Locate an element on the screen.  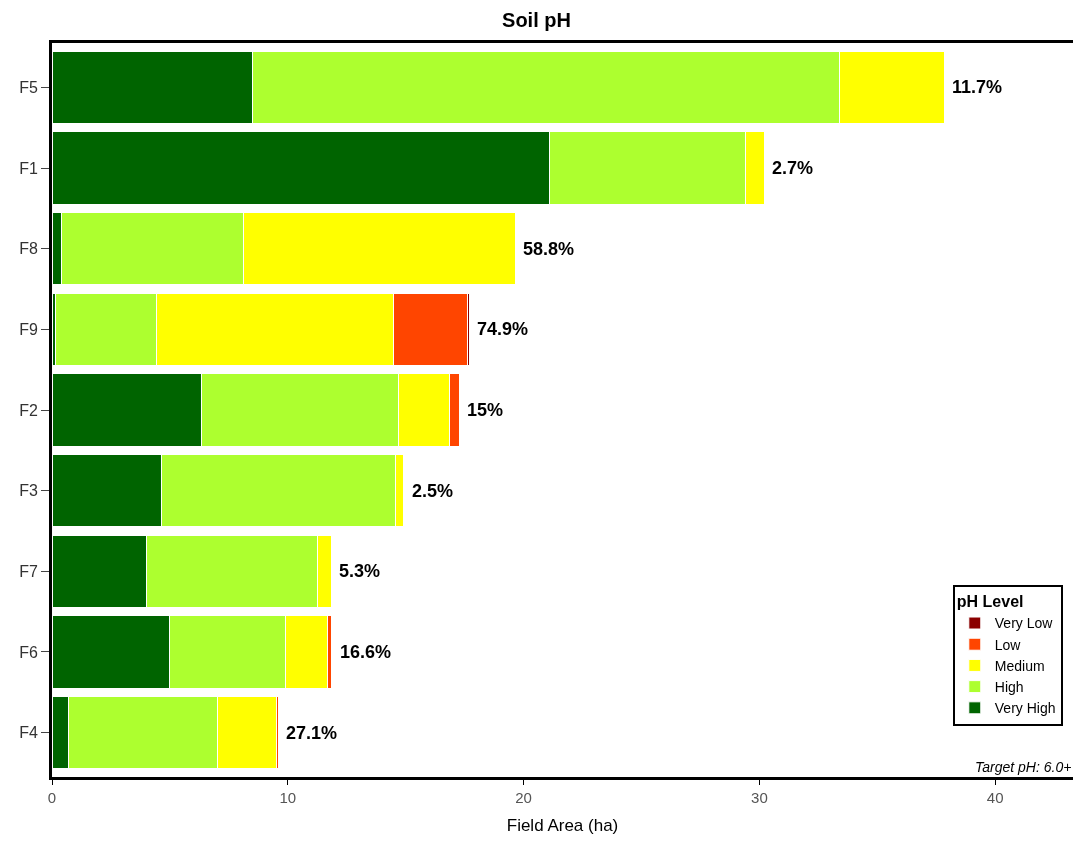
annotation: 2.5% is located at coordinates (433, 491).